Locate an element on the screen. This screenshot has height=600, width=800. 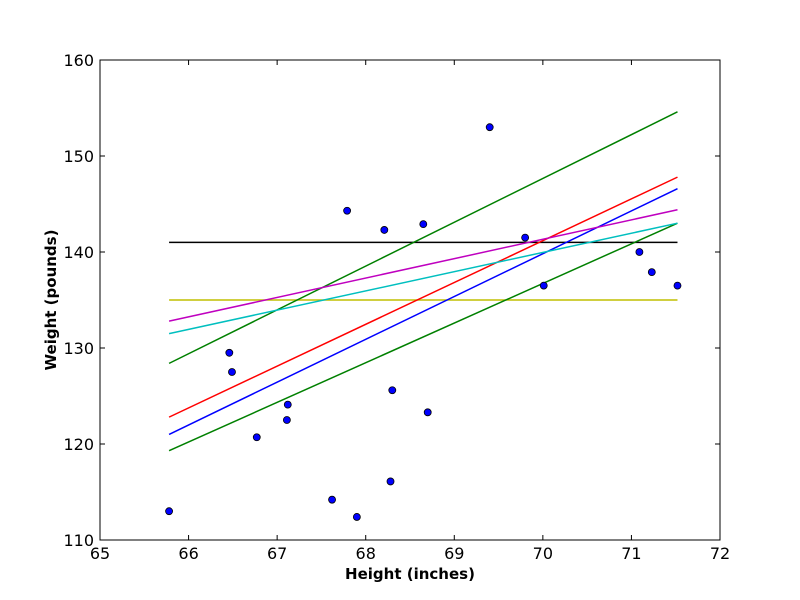
y-tick-label: 120 is located at coordinates (78, 444).